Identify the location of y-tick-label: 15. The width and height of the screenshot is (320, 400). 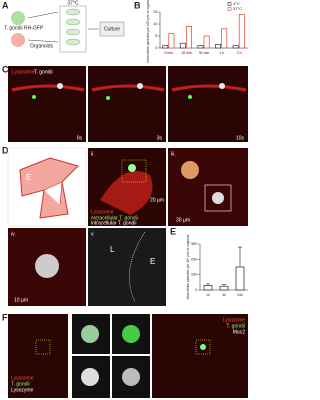
(155, 11).